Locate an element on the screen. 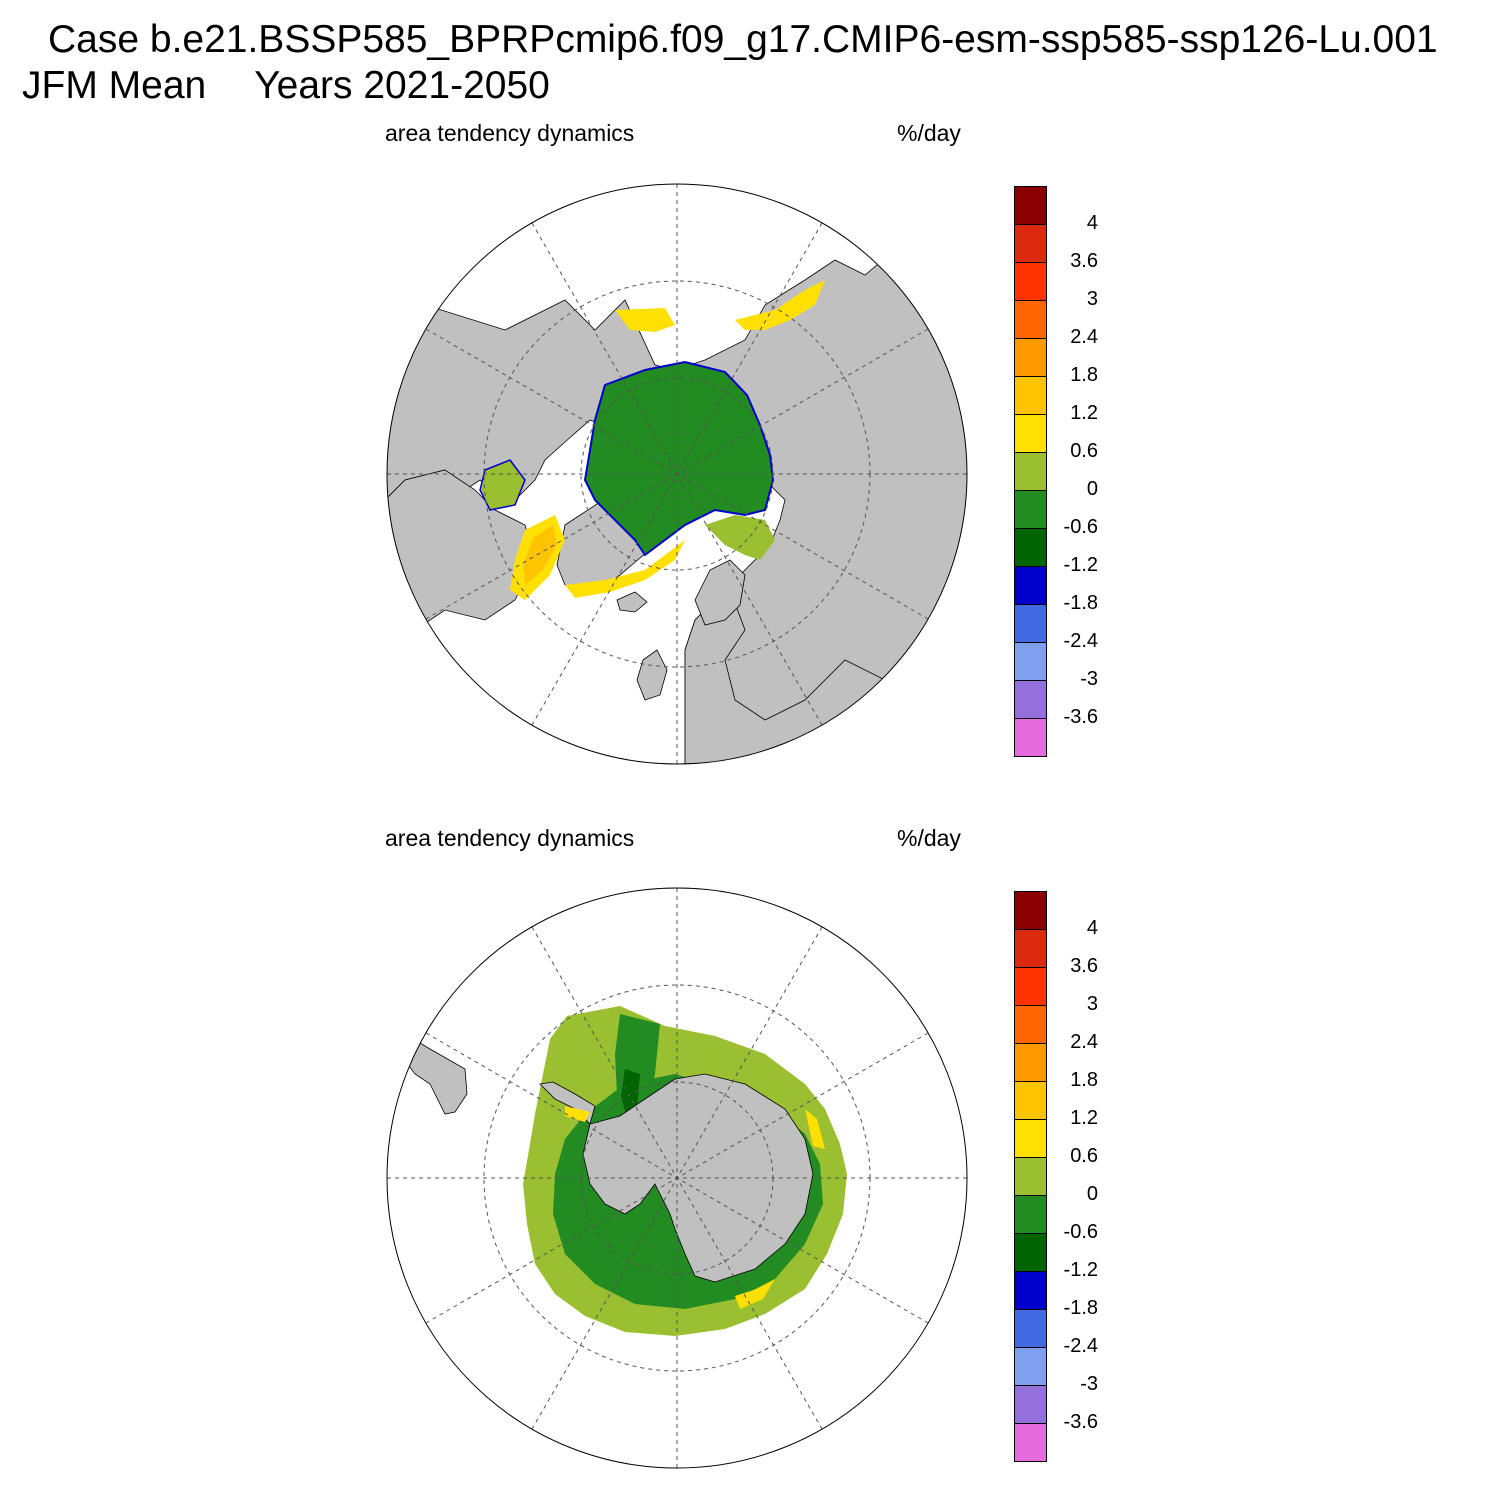 Image resolution: width=1500 pixels, height=1500 pixels. south-sea-ice-south-edge is located at coordinates (755, 1294).